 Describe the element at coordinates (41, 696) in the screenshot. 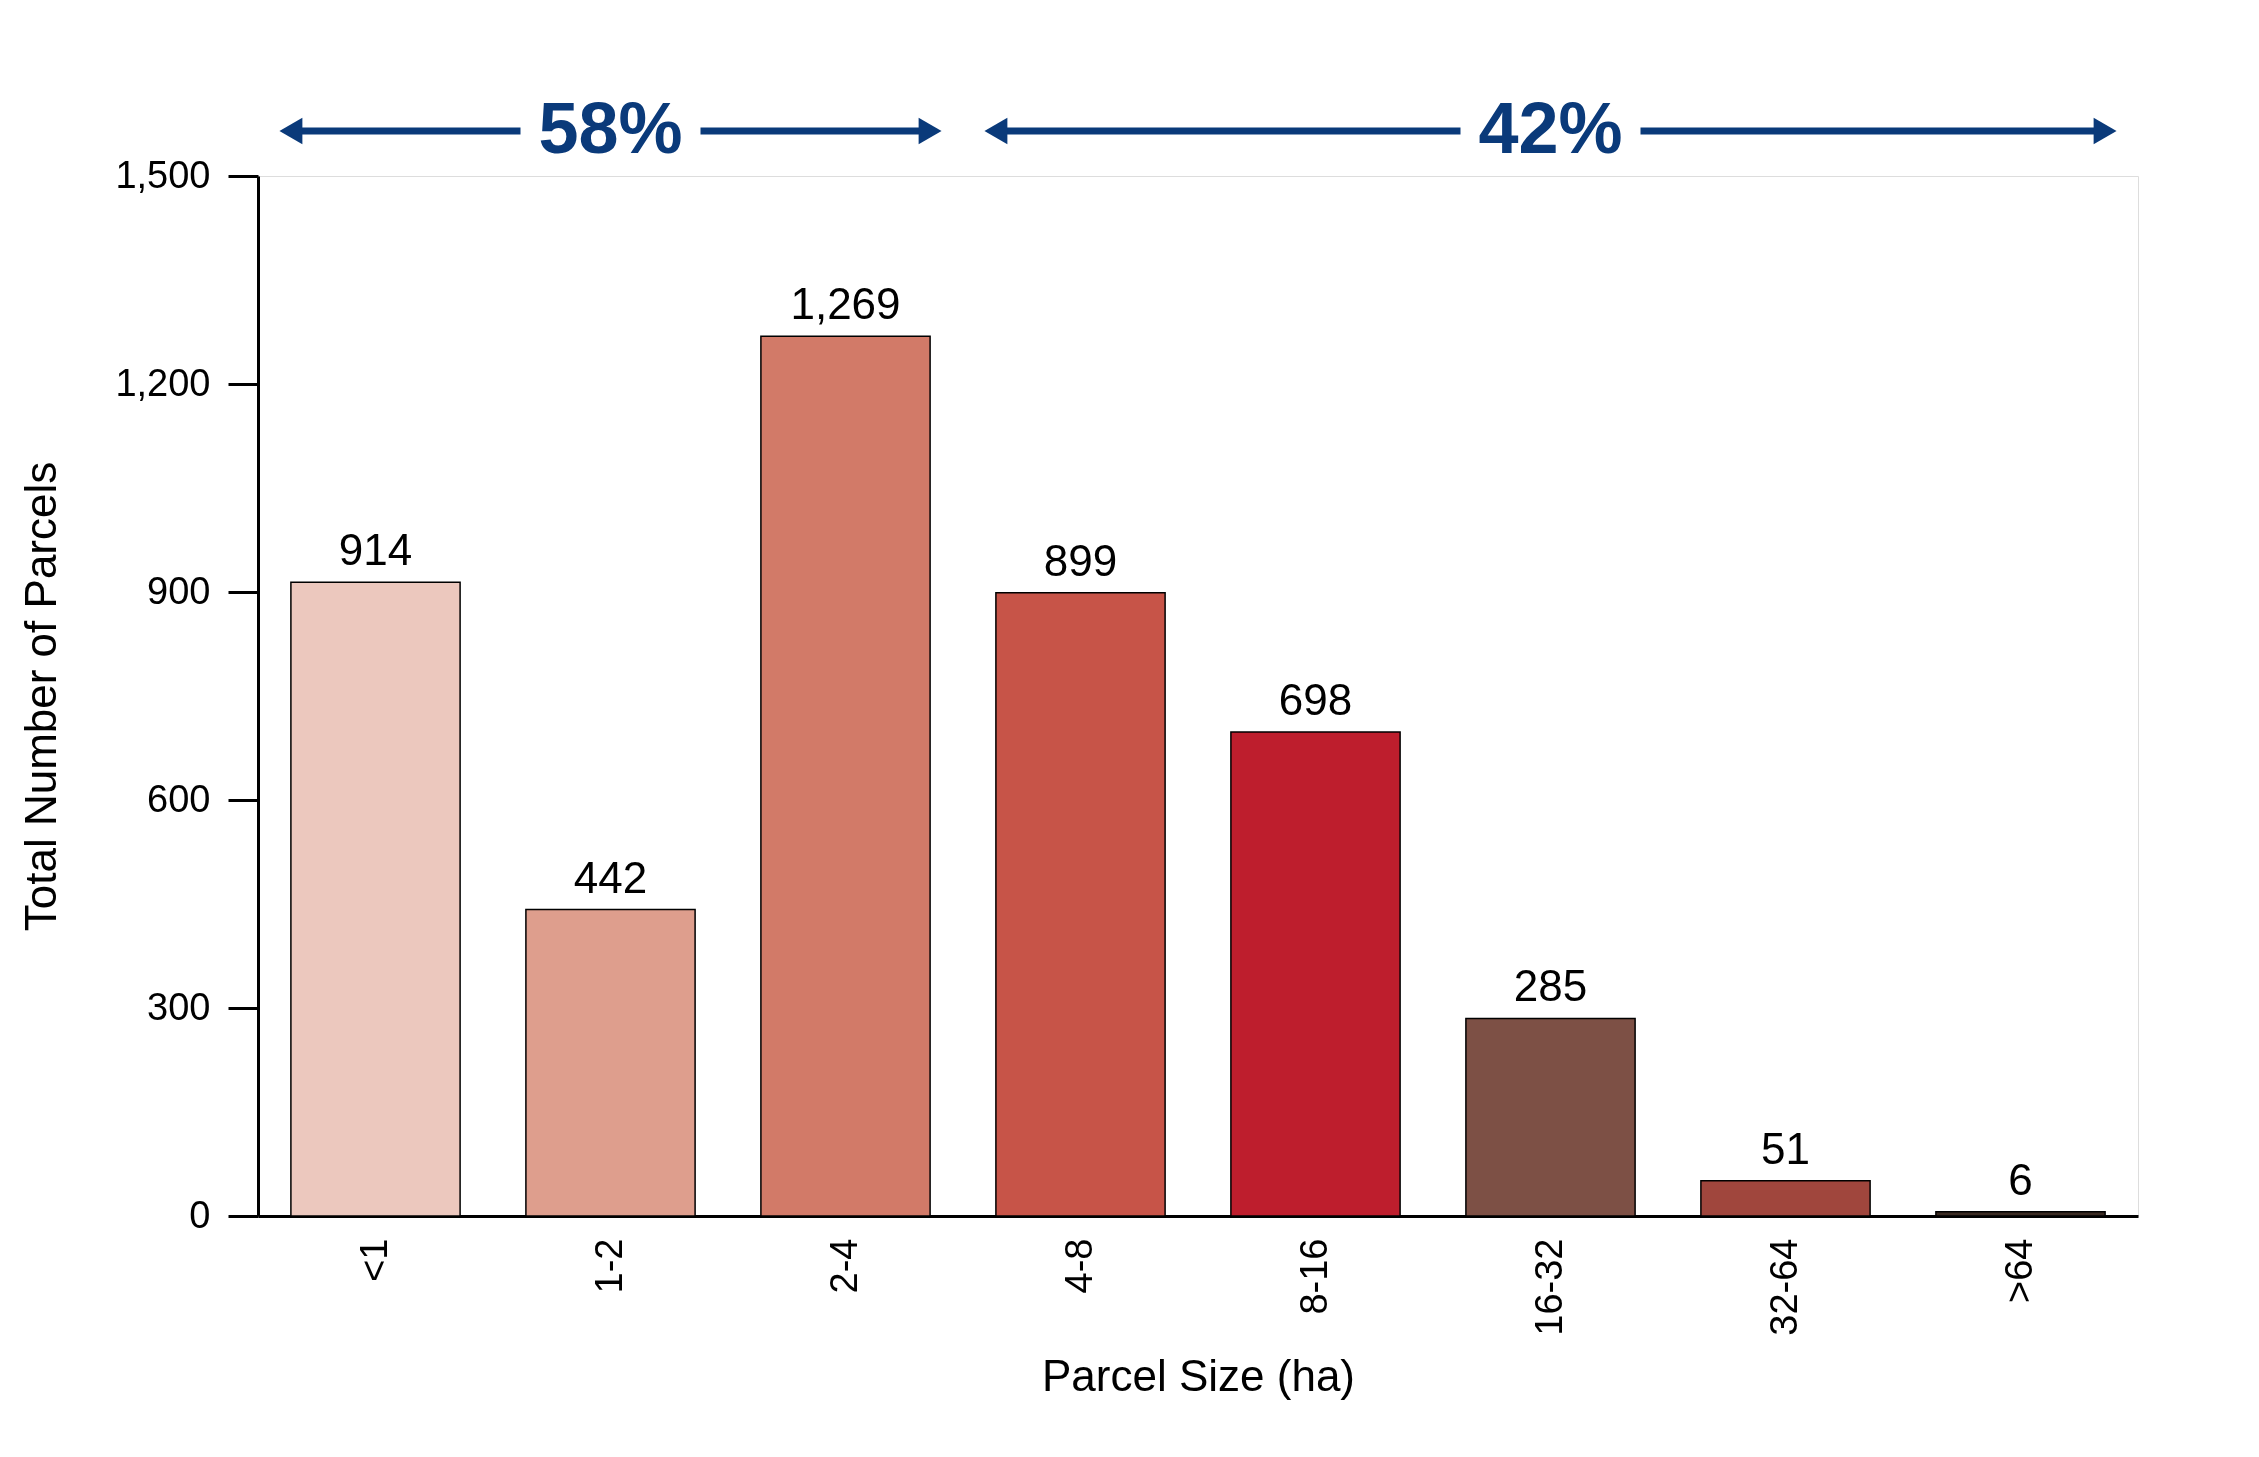

I see `y-axis-title: Total Number of Parcels` at that location.